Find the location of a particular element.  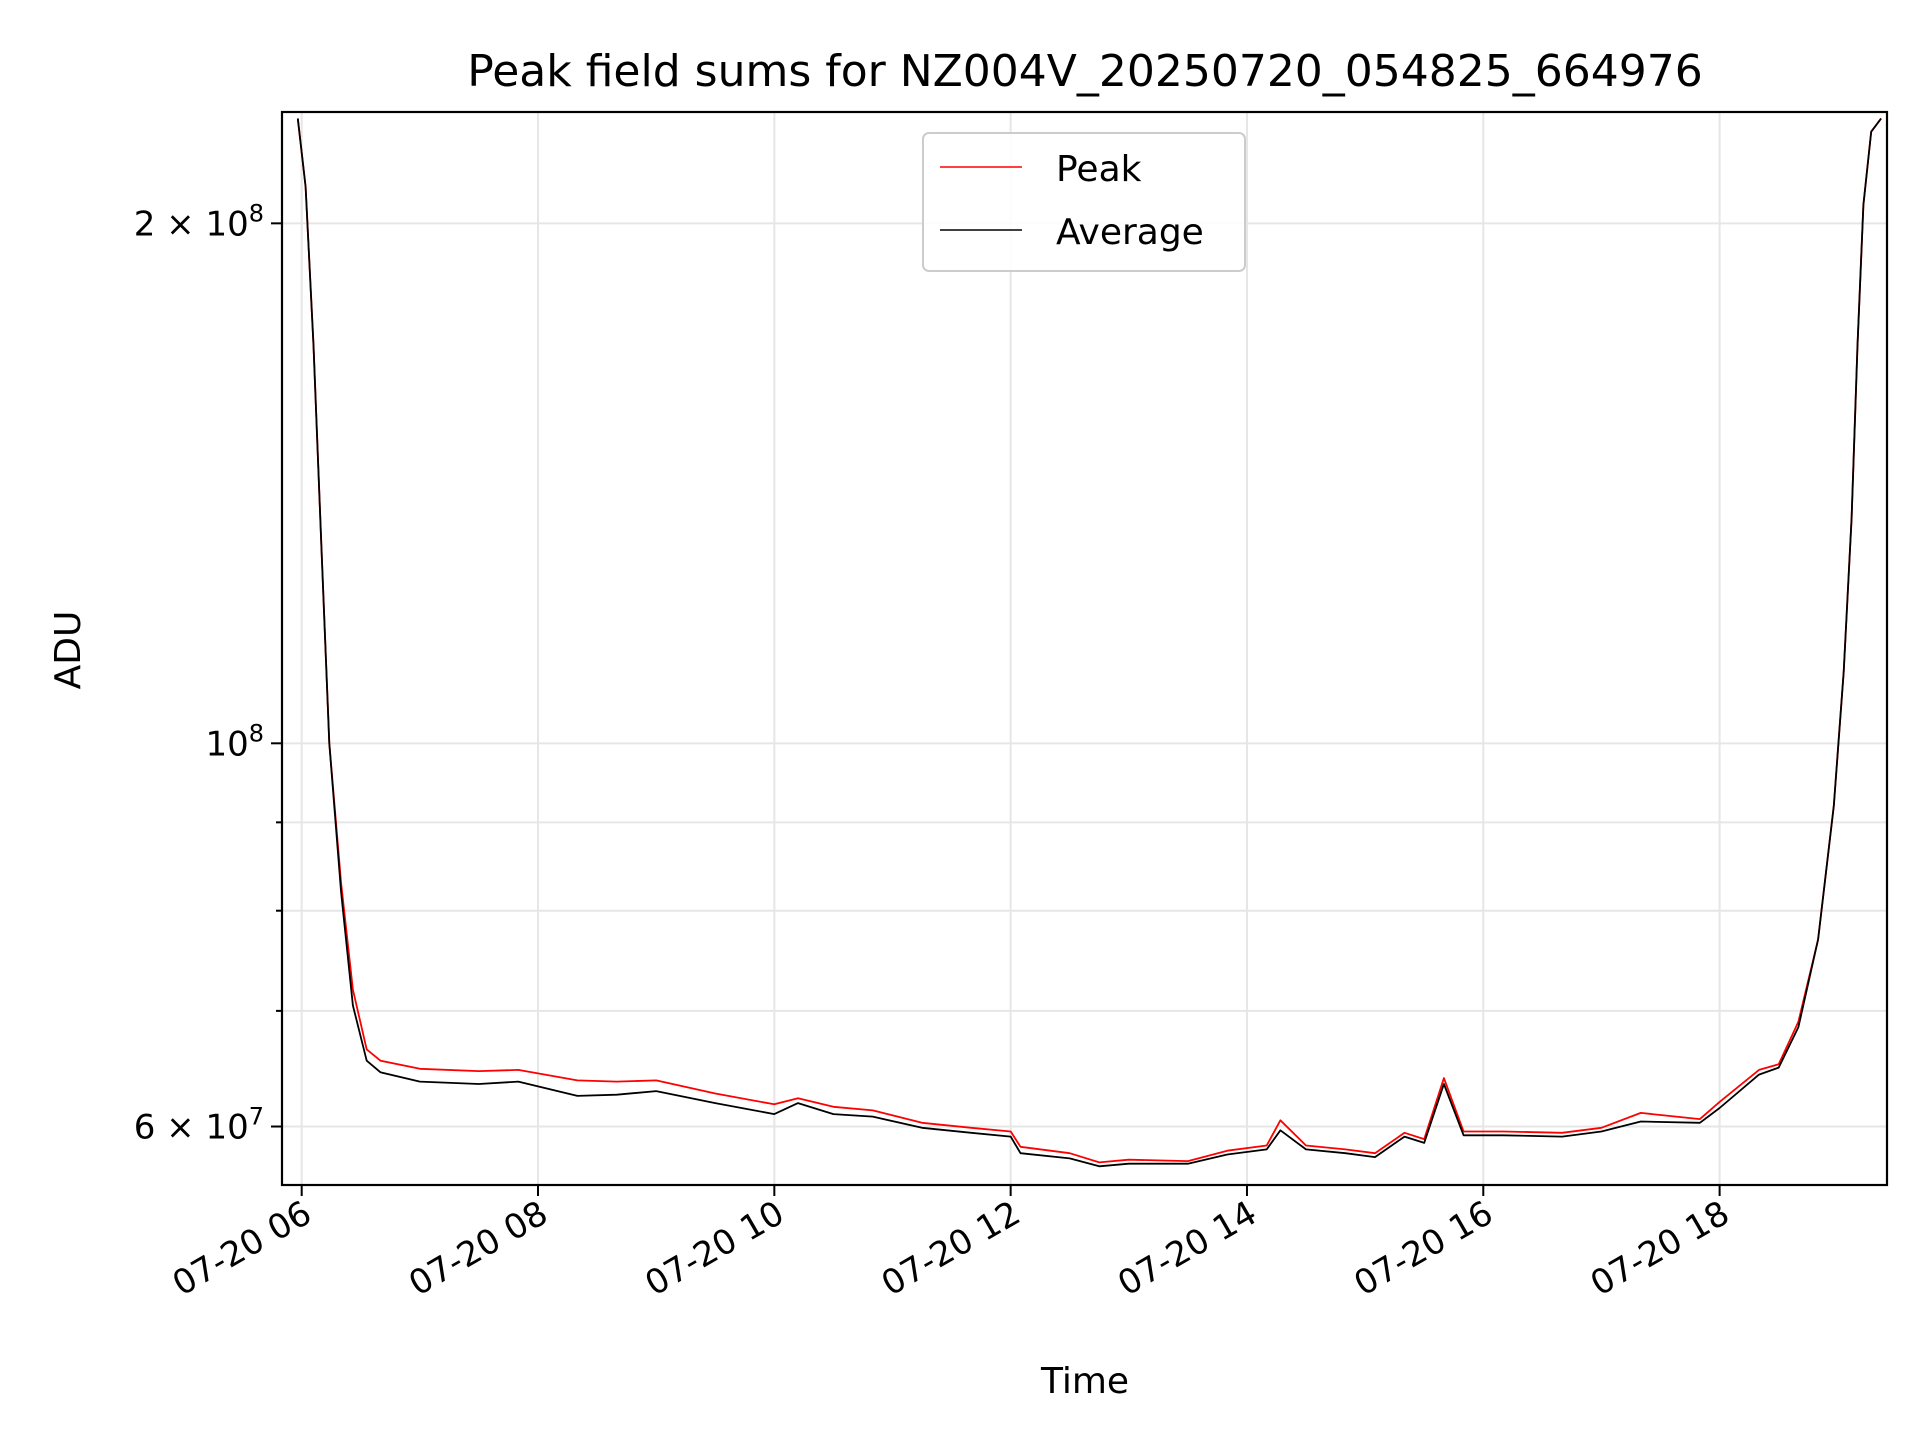

y-tick-label: 6 × 107 is located at coordinates (199, 1125).